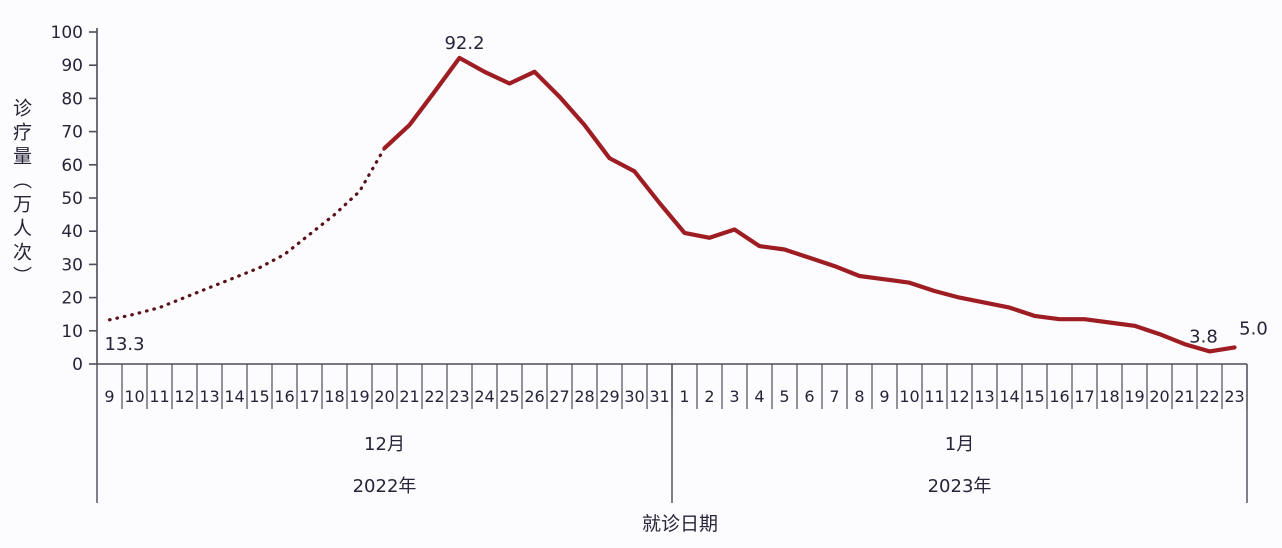 Image resolution: width=1282 pixels, height=548 pixels. I want to click on y-tick-label: 50, so click(72, 199).